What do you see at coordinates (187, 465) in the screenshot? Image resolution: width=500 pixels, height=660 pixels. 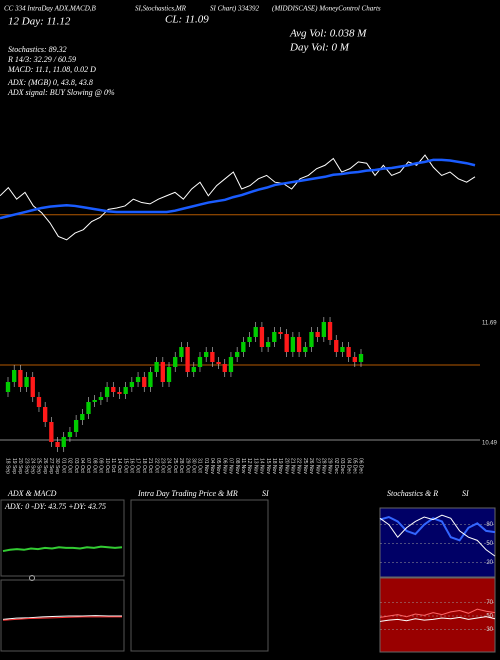 I see `x-tick-label: 29 Oct` at bounding box center [187, 465].